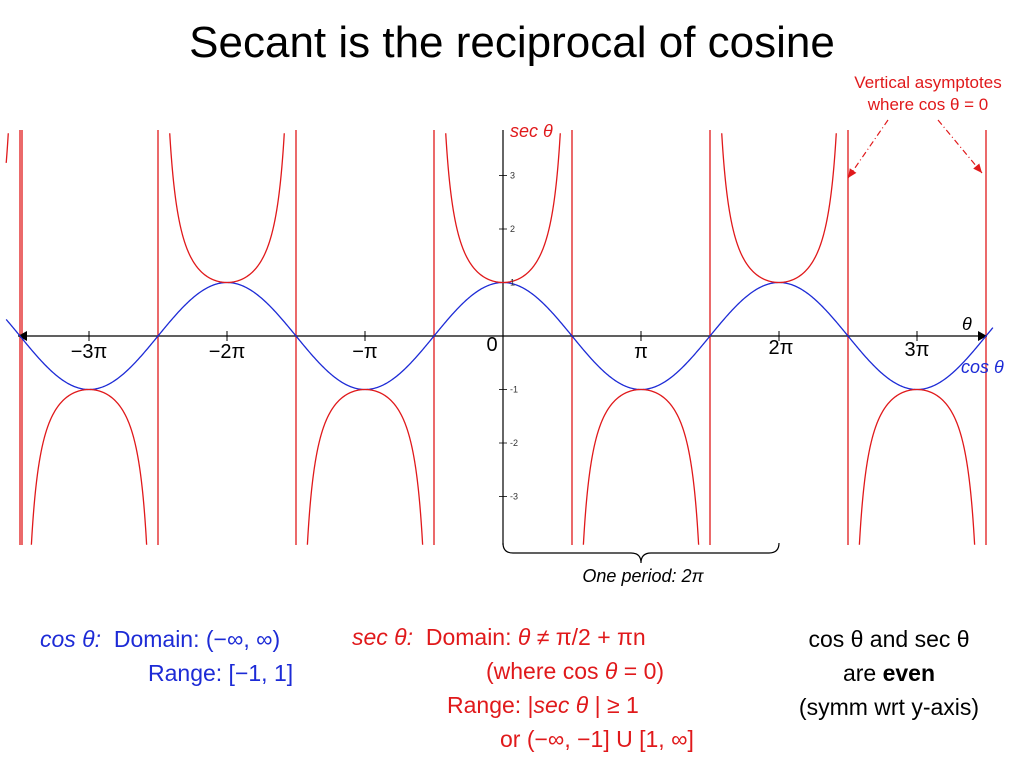  I want to click on slide-title: Secant is the reciprocal of cosine, so click(512, 42).